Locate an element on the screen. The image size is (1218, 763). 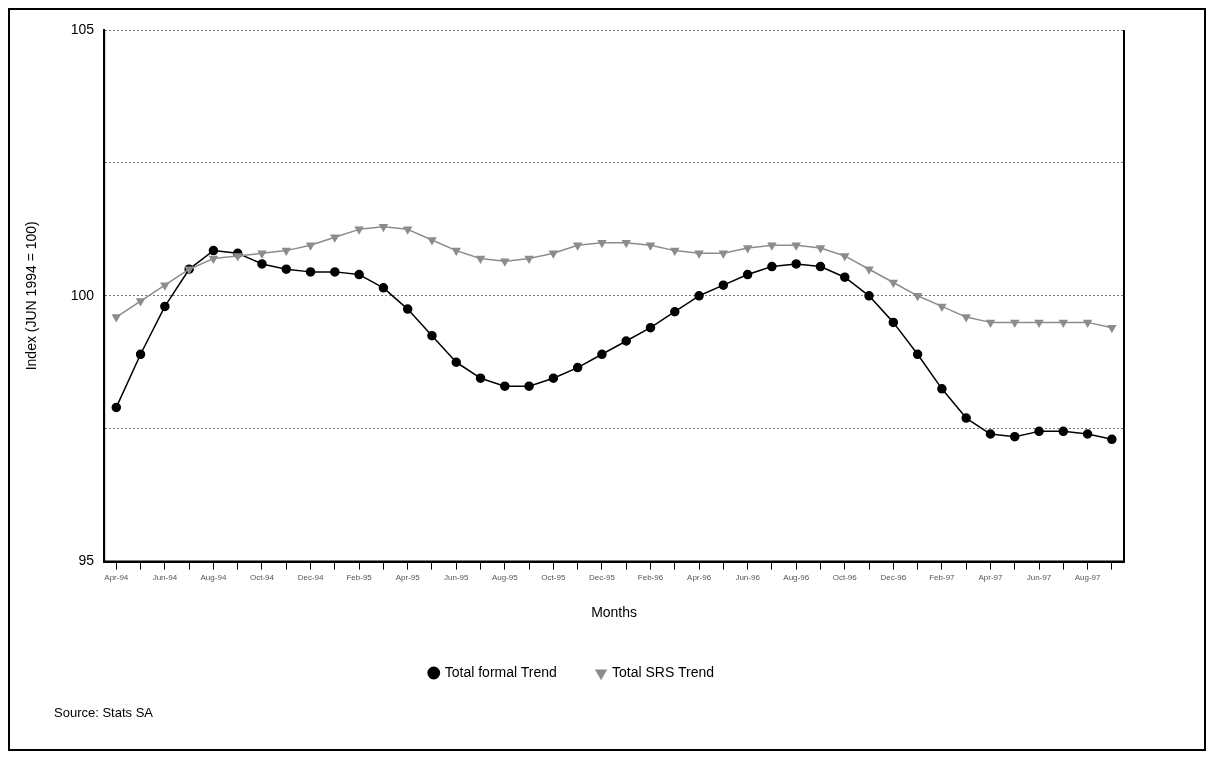
x-tick-label: Feb-95 is located at coordinates (359, 577).